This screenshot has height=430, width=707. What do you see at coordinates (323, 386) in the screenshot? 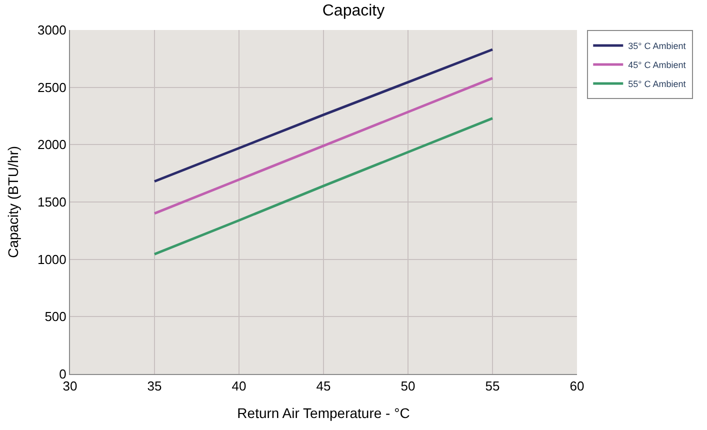
I see `x-tick-label: 45` at bounding box center [323, 386].